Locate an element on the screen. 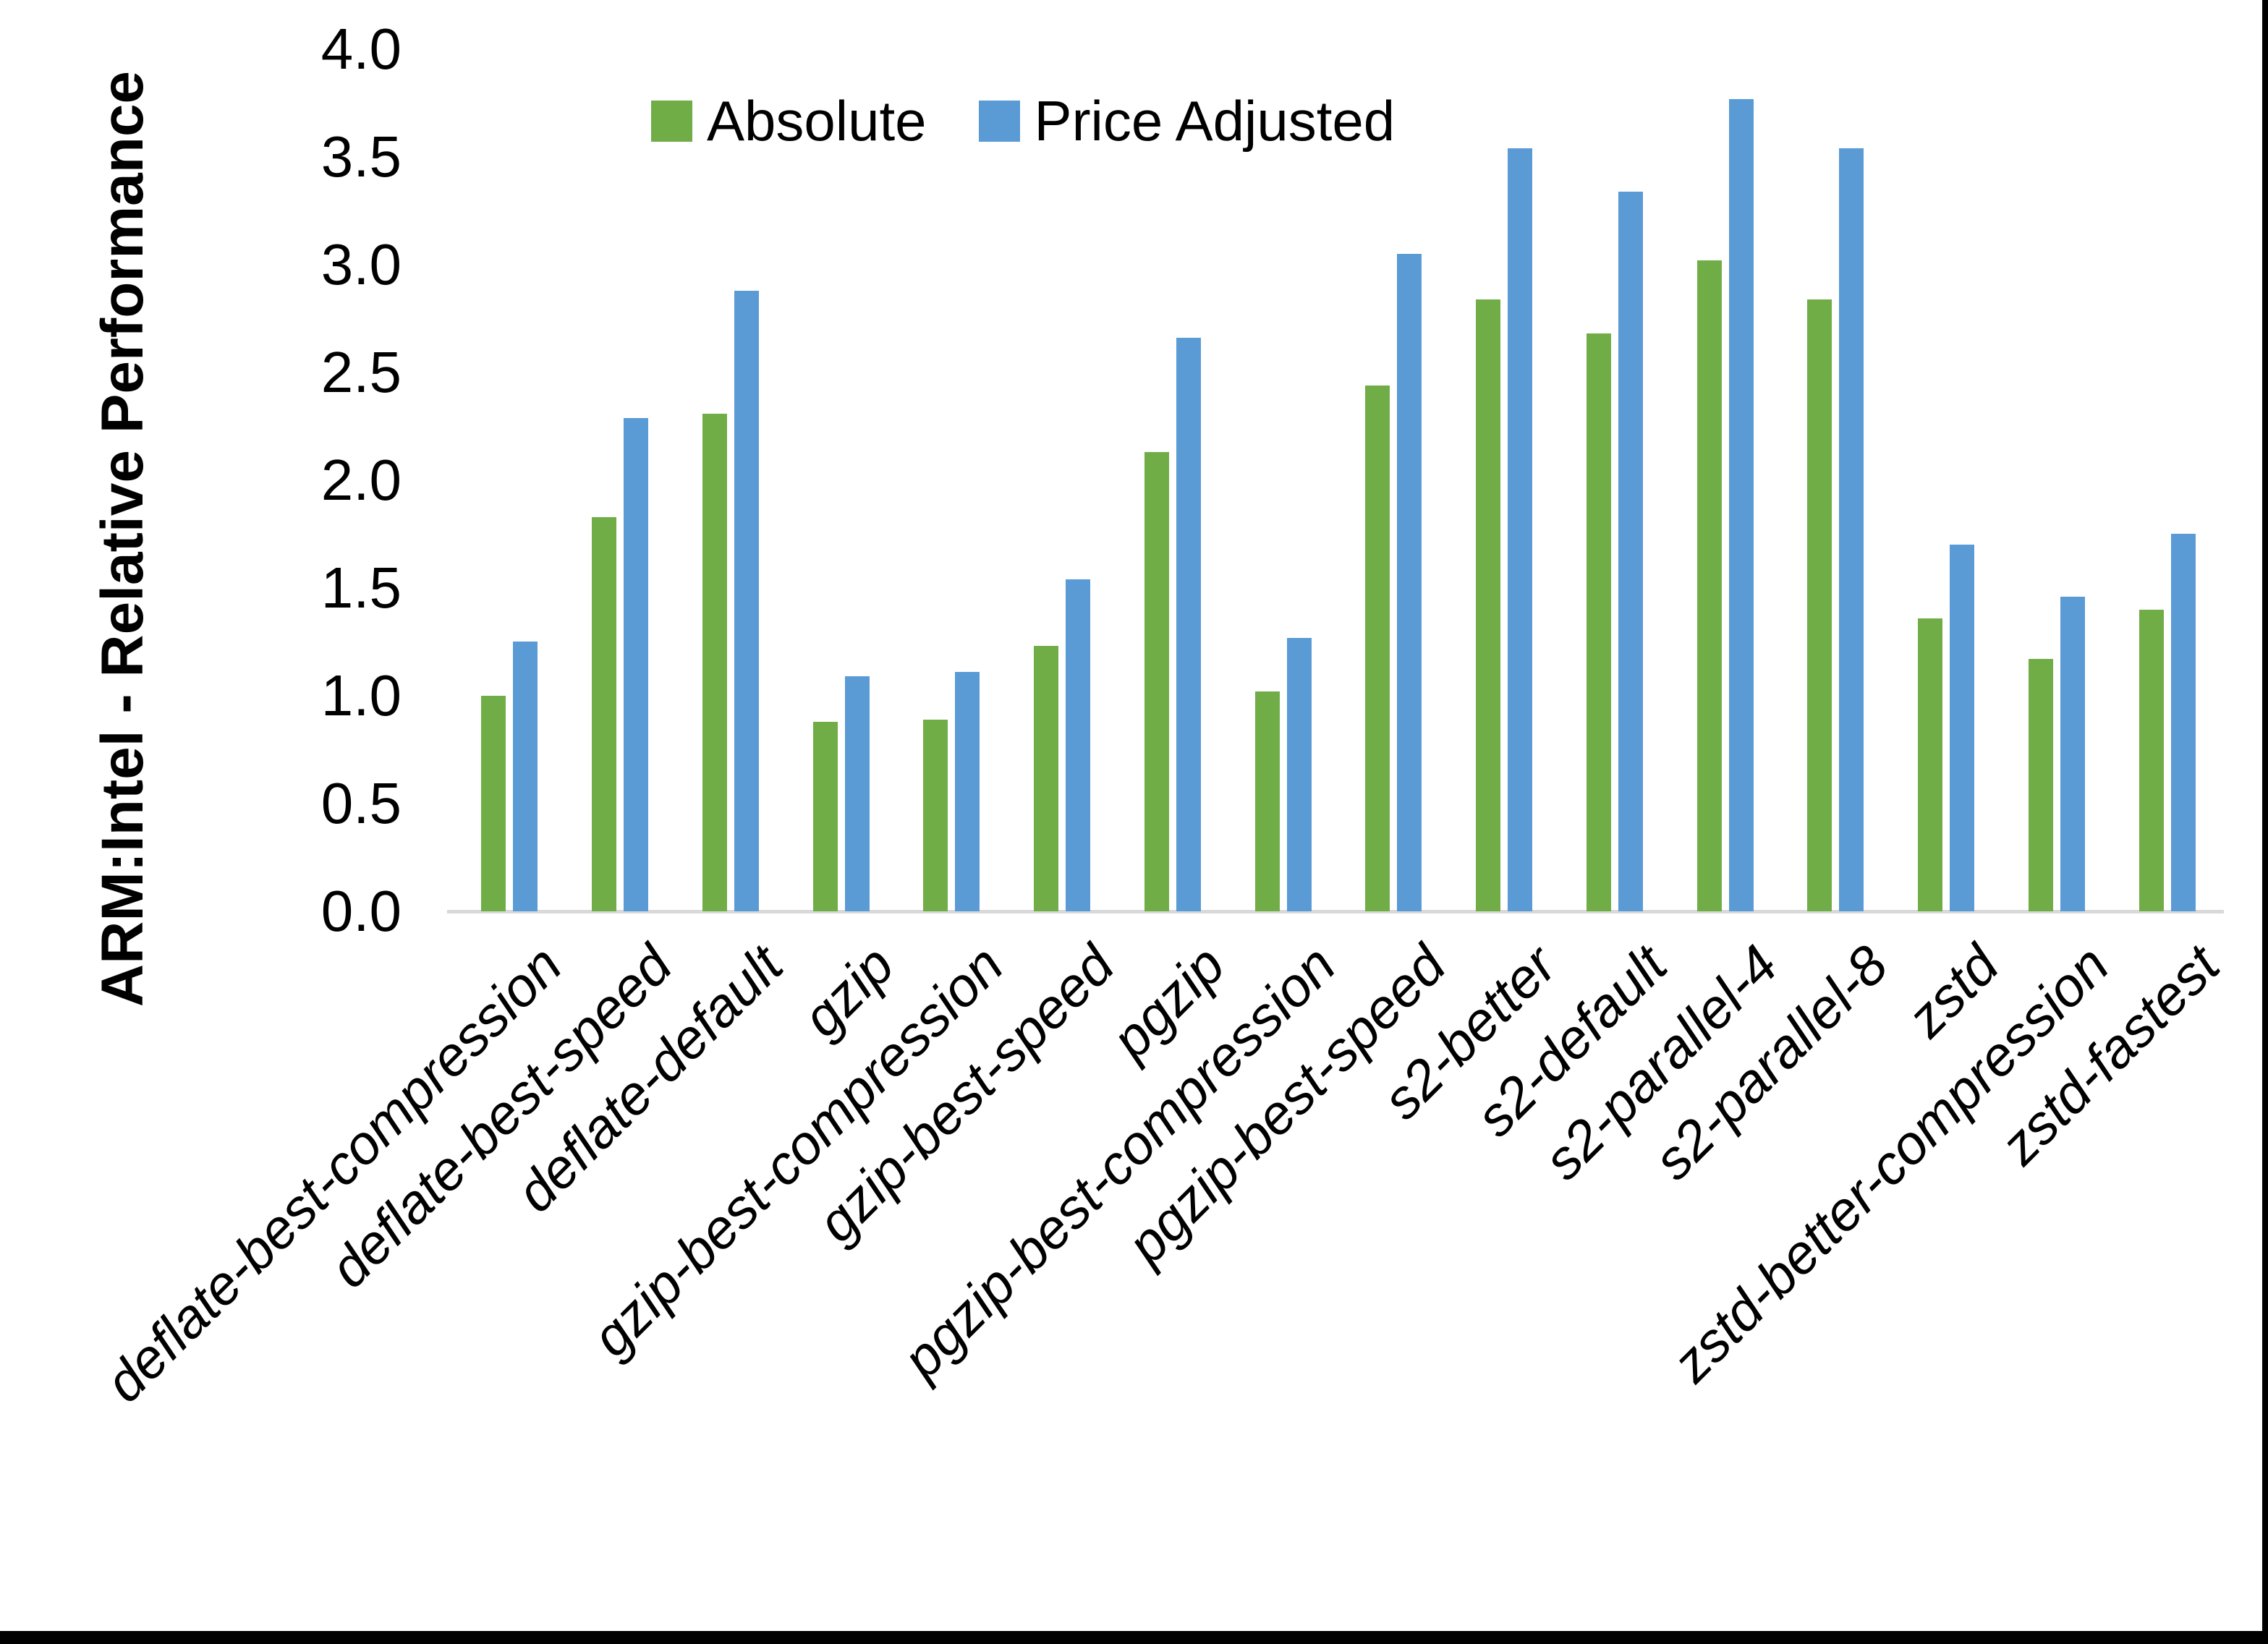  window-edge-bottom is located at coordinates (1134, 1637).